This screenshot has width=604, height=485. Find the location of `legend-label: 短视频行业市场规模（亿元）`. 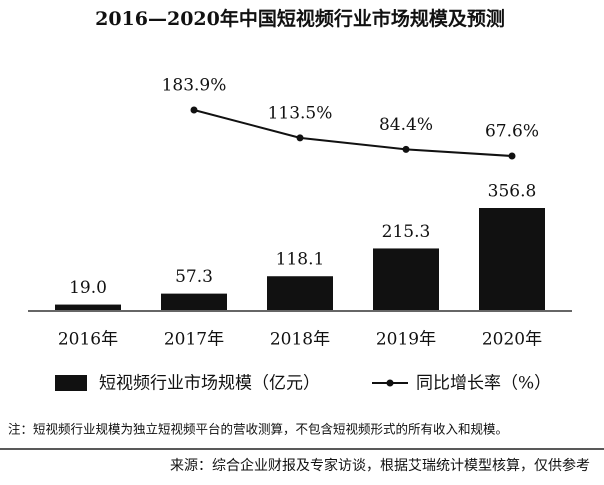

legend-label: 短视频行业市场规模（亿元） is located at coordinates (209, 384).